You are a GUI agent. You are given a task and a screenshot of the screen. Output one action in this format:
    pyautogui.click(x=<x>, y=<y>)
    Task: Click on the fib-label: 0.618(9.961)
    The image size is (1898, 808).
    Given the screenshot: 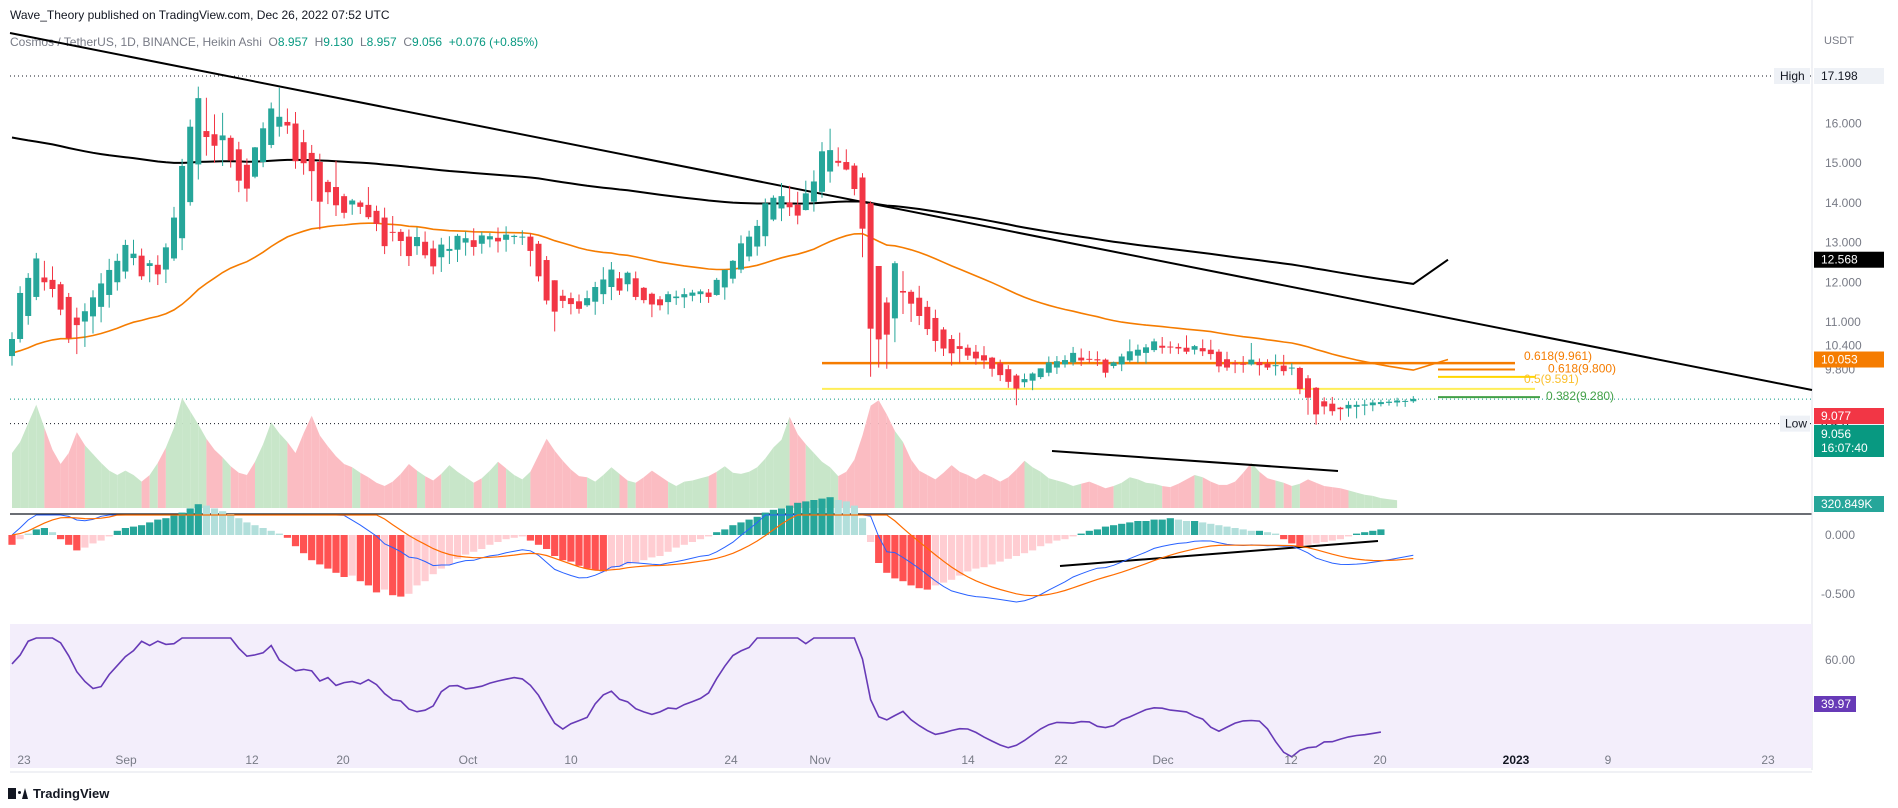 What is the action you would take?
    pyautogui.click(x=1558, y=356)
    